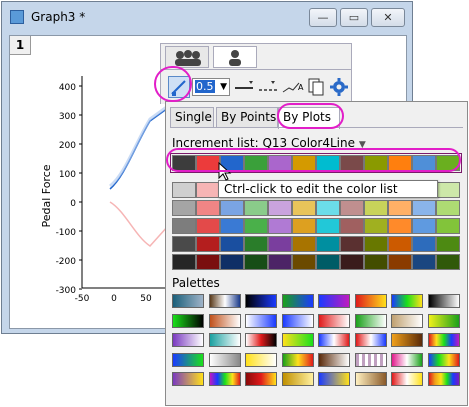 The width and height of the screenshot is (469, 407). What do you see at coordinates (211, 87) in the screenshot?
I see `line-width-combo: 0.5 ▼` at bounding box center [211, 87].